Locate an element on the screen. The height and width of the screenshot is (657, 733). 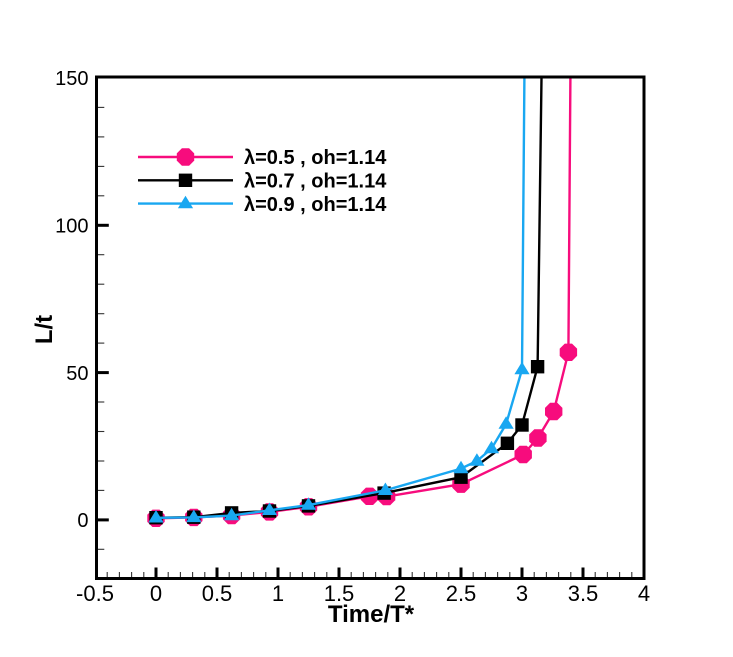
svg-text: 50 is located at coordinates (77, 374).